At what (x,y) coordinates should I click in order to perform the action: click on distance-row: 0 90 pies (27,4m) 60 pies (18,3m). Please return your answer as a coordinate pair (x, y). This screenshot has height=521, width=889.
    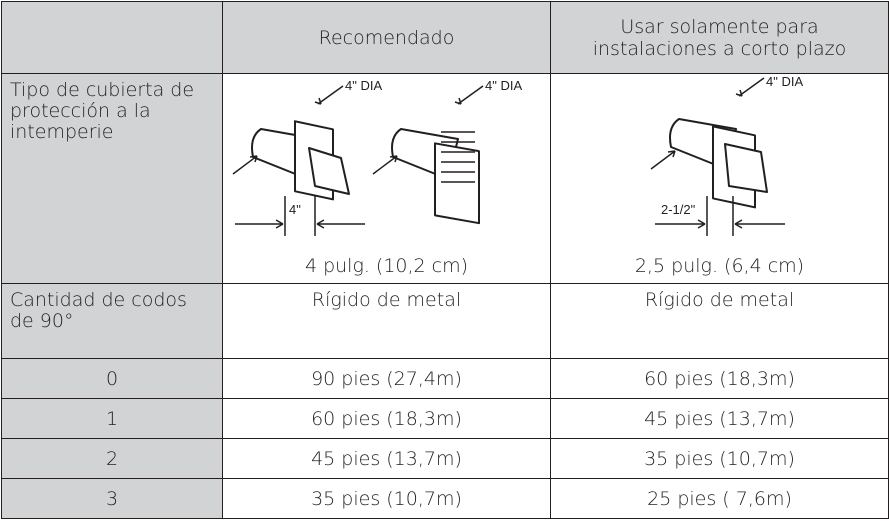
    Looking at the image, I should click on (445, 378).